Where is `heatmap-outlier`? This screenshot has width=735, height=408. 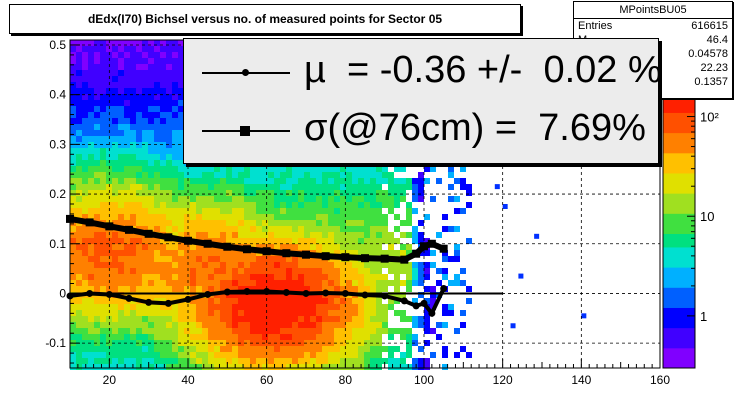 heatmap-outlier is located at coordinates (584, 316).